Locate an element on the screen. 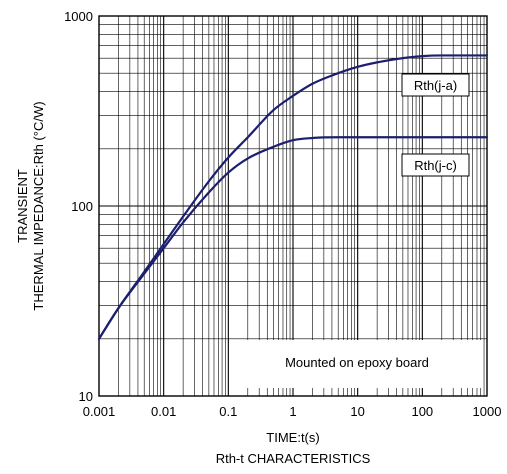 The image size is (507, 474). x-tick-label: 0.01 is located at coordinates (163, 411).